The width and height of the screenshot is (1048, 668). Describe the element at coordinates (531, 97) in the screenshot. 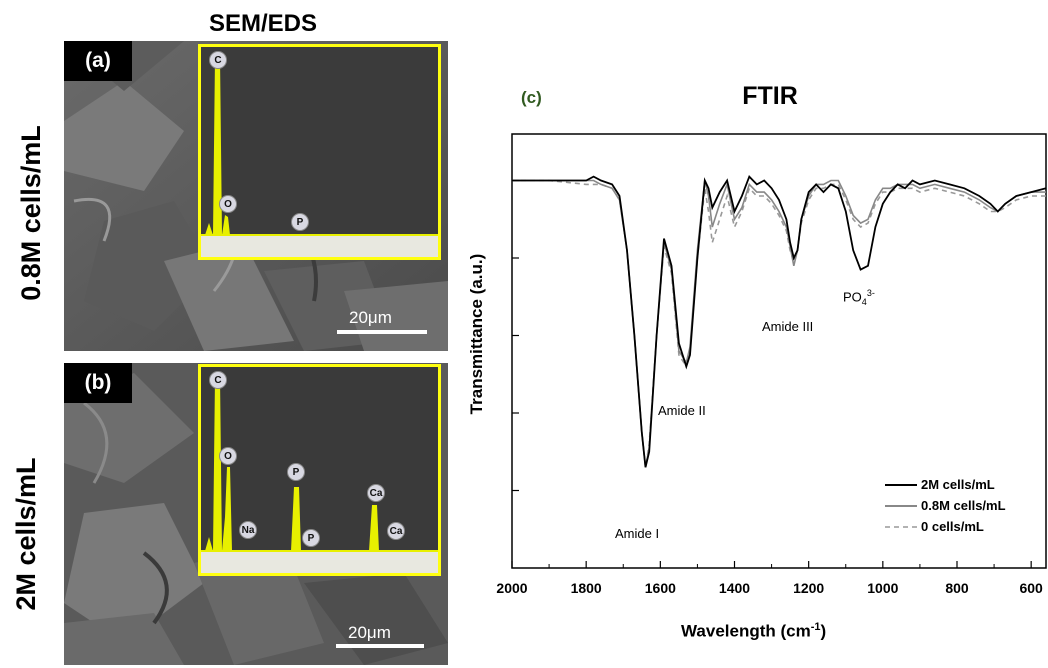

I see `ftir-panel-label: (c)` at that location.